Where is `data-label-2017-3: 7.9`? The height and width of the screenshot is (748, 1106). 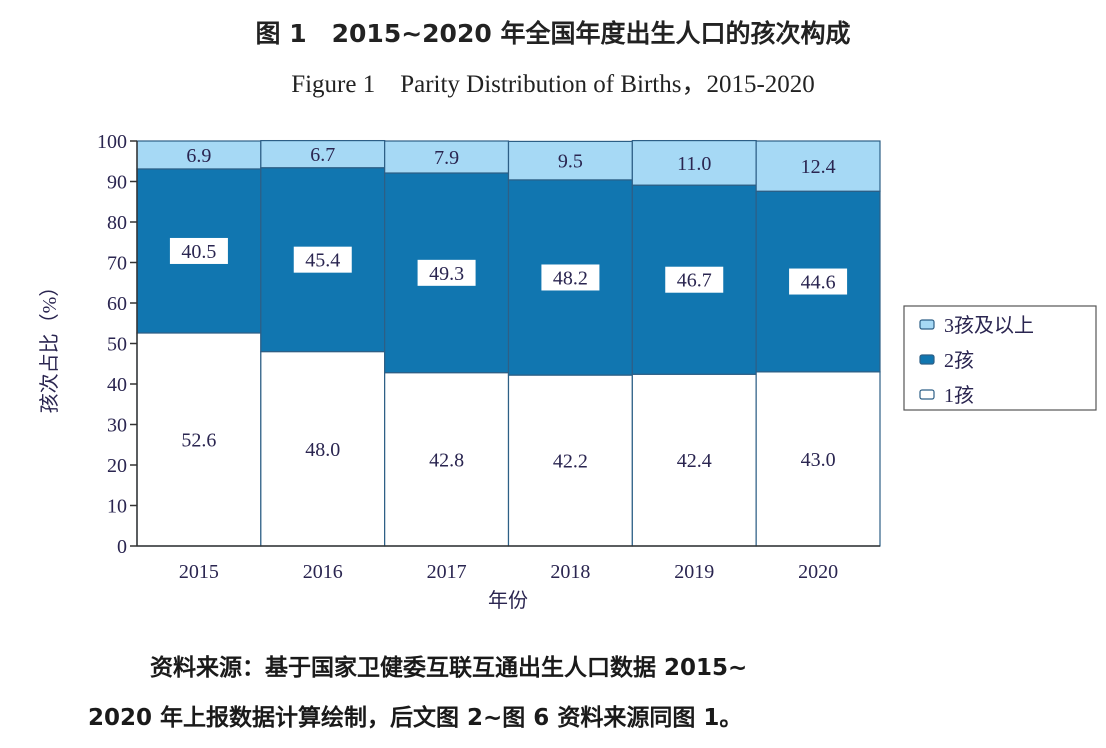 data-label-2017-3: 7.9 is located at coordinates (446, 158).